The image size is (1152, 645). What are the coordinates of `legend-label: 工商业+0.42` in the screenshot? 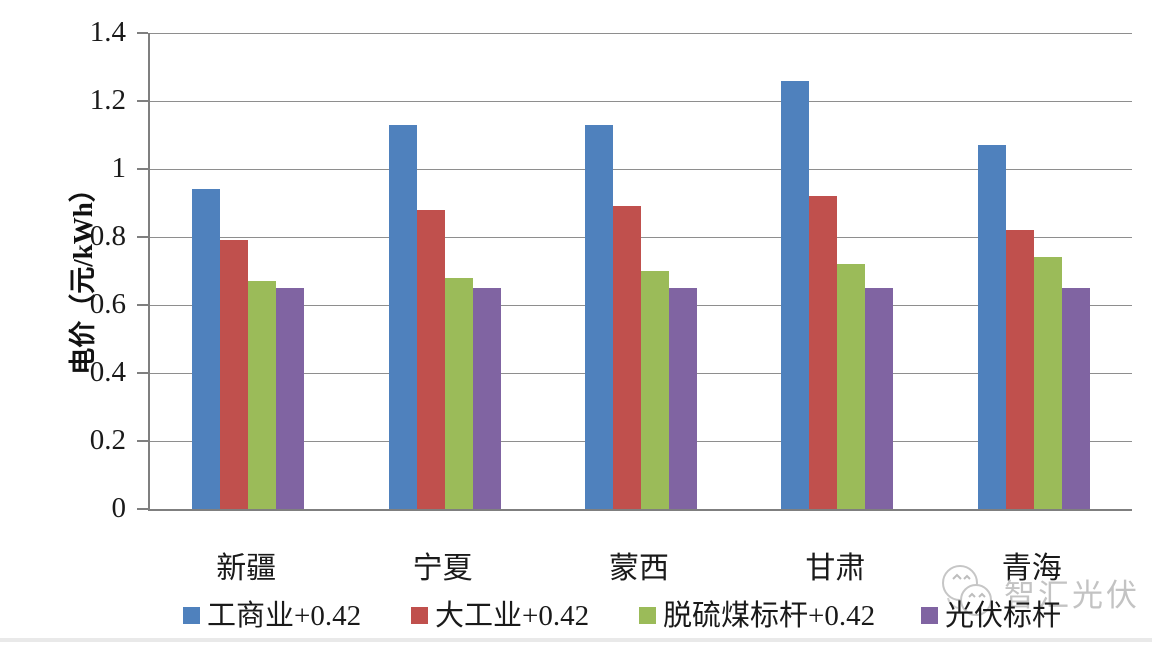 It's located at (284, 616).